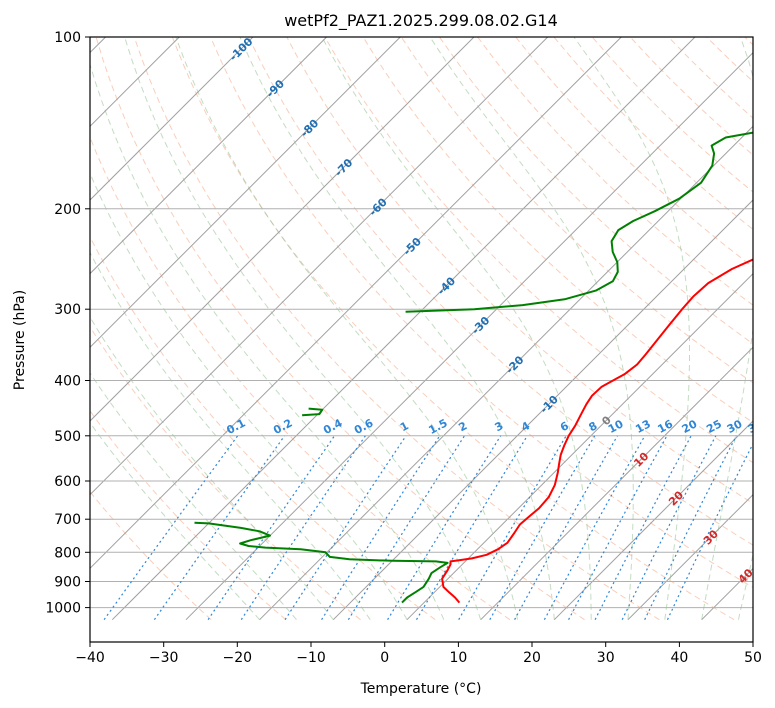 The height and width of the screenshot is (708, 775). What do you see at coordinates (311, 658) in the screenshot?
I see `x-tick-label: −10` at bounding box center [311, 658].